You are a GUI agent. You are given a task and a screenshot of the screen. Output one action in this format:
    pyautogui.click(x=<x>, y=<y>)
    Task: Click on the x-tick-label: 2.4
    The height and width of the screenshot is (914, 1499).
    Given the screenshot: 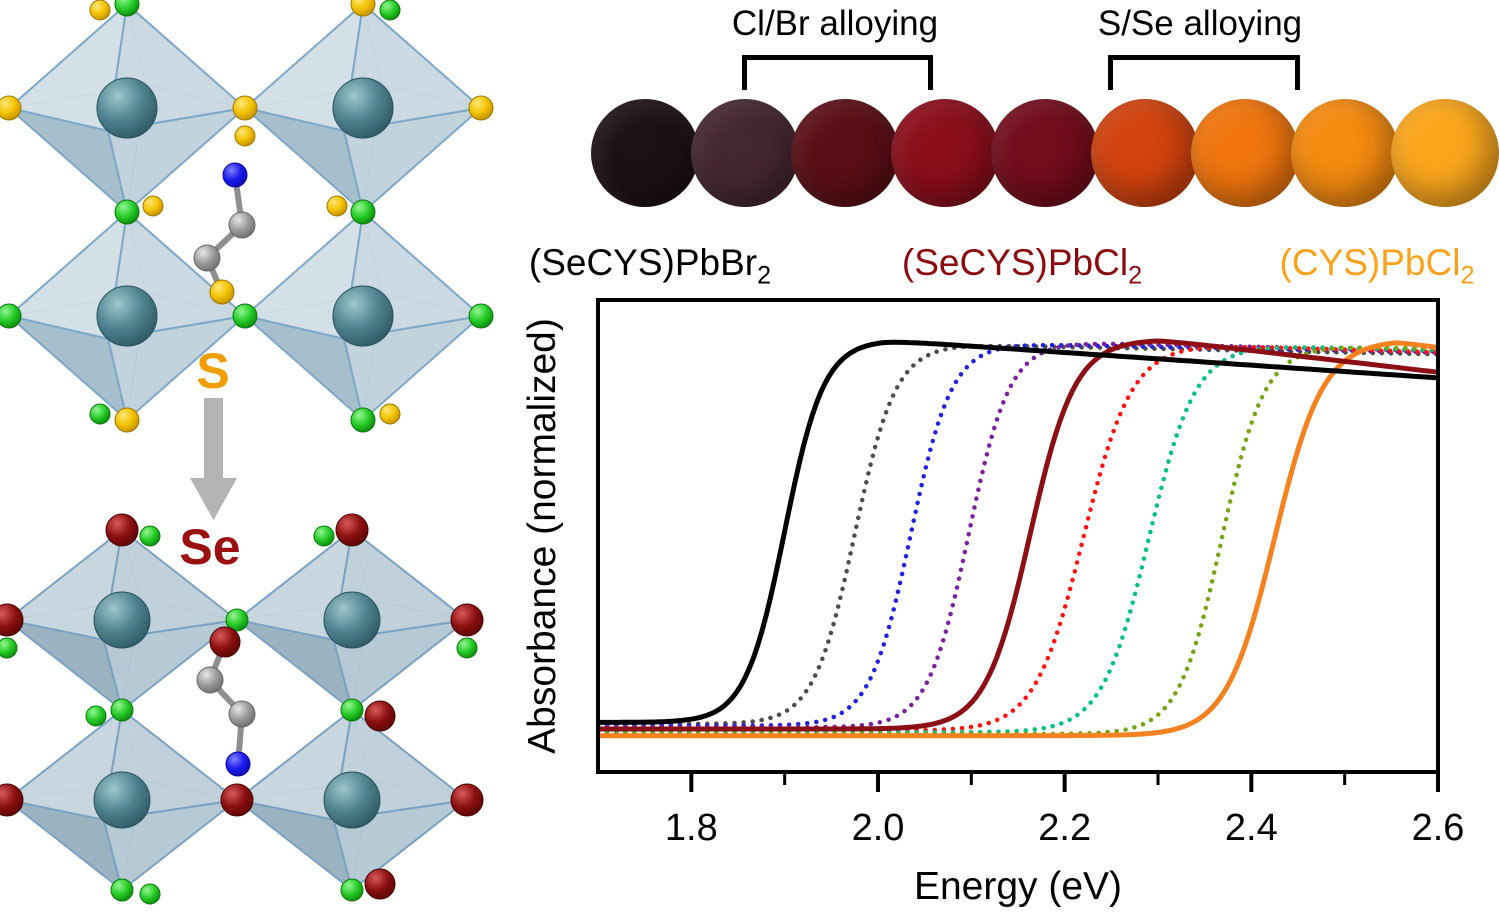 What is the action you would take?
    pyautogui.click(x=1251, y=828)
    